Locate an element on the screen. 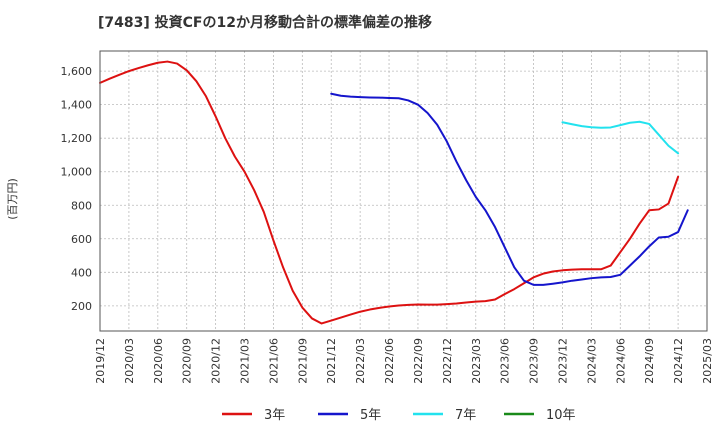 This screenshot has width=720, height=440. x-tick-label: 2024/03 is located at coordinates (591, 361).